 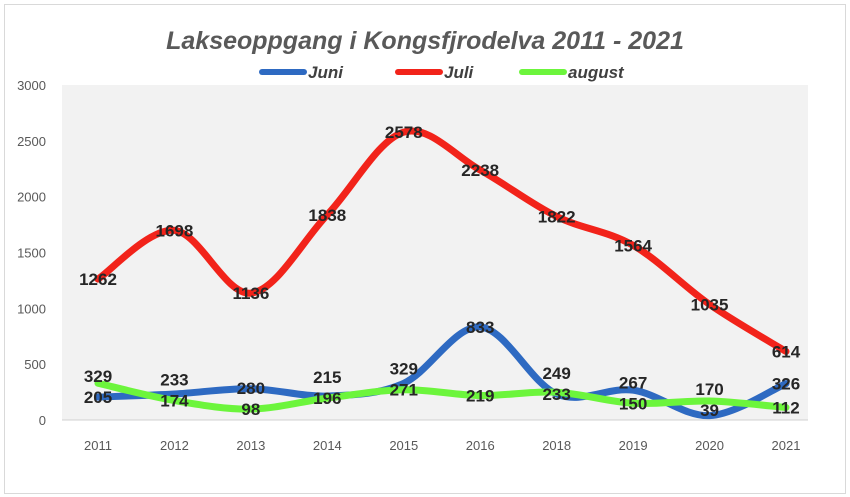 I want to click on data-label-juli: 1136, so click(x=250, y=293).